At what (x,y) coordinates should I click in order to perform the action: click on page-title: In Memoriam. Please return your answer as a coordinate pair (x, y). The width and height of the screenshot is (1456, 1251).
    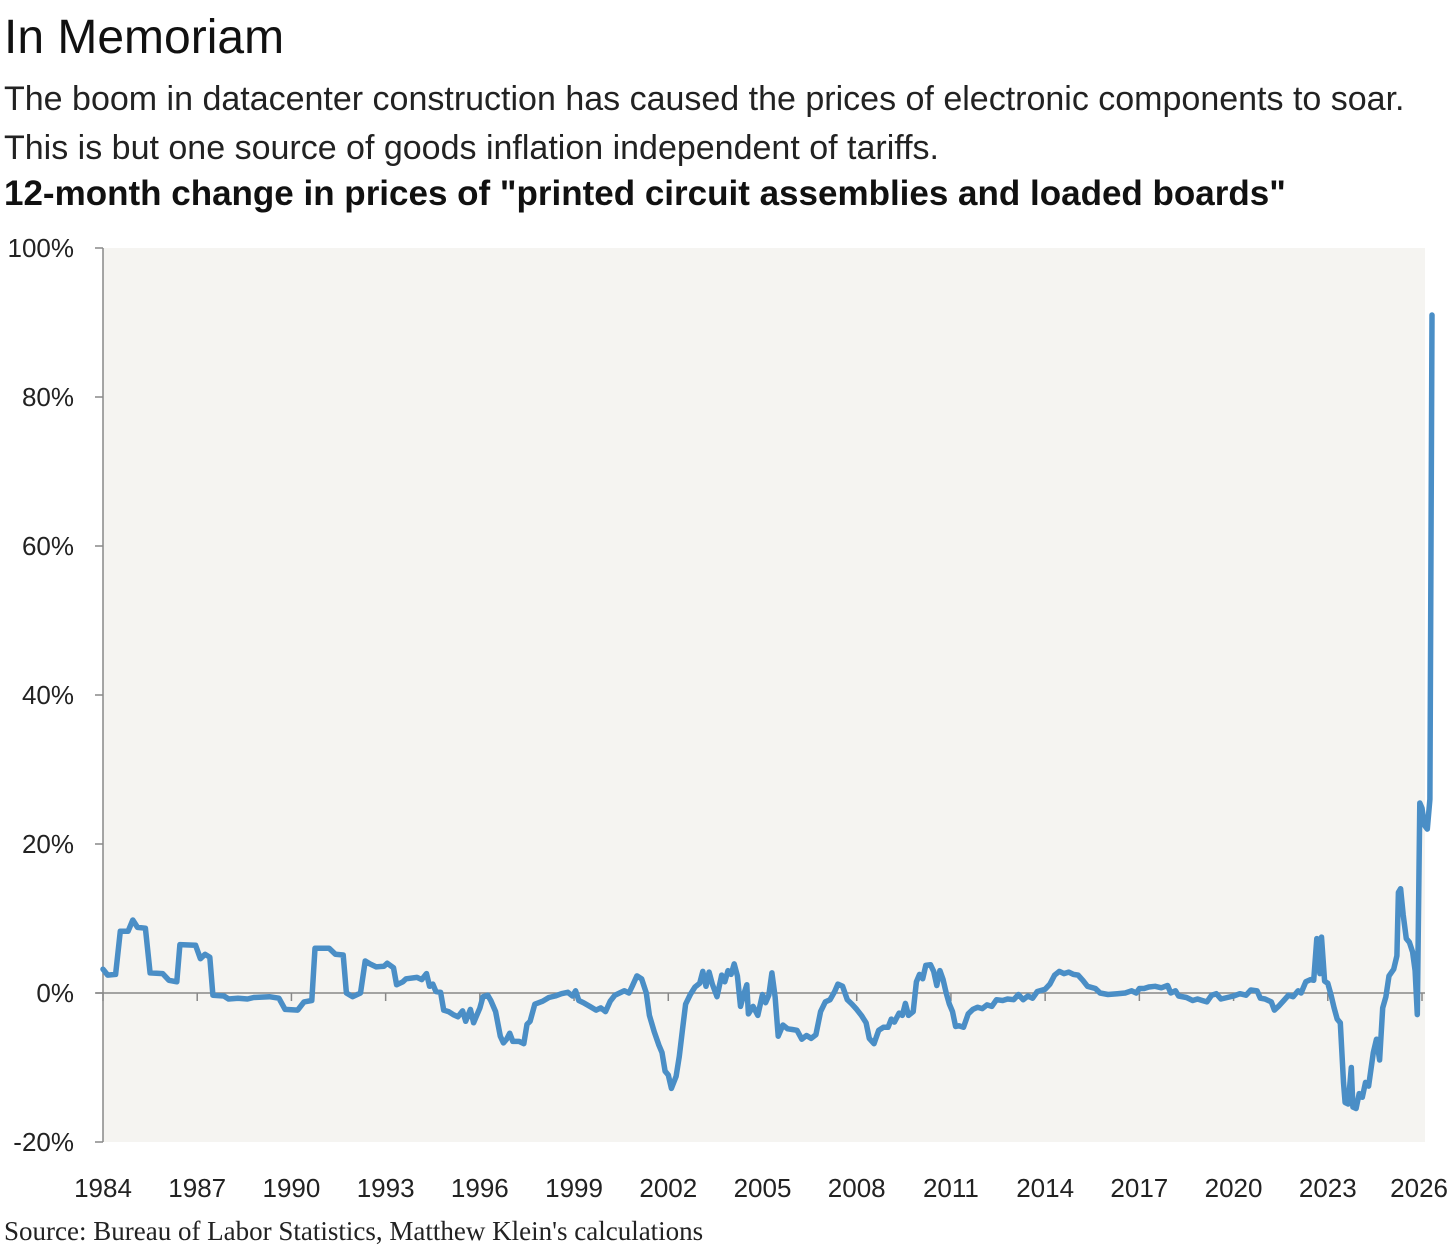
    Looking at the image, I should click on (144, 37).